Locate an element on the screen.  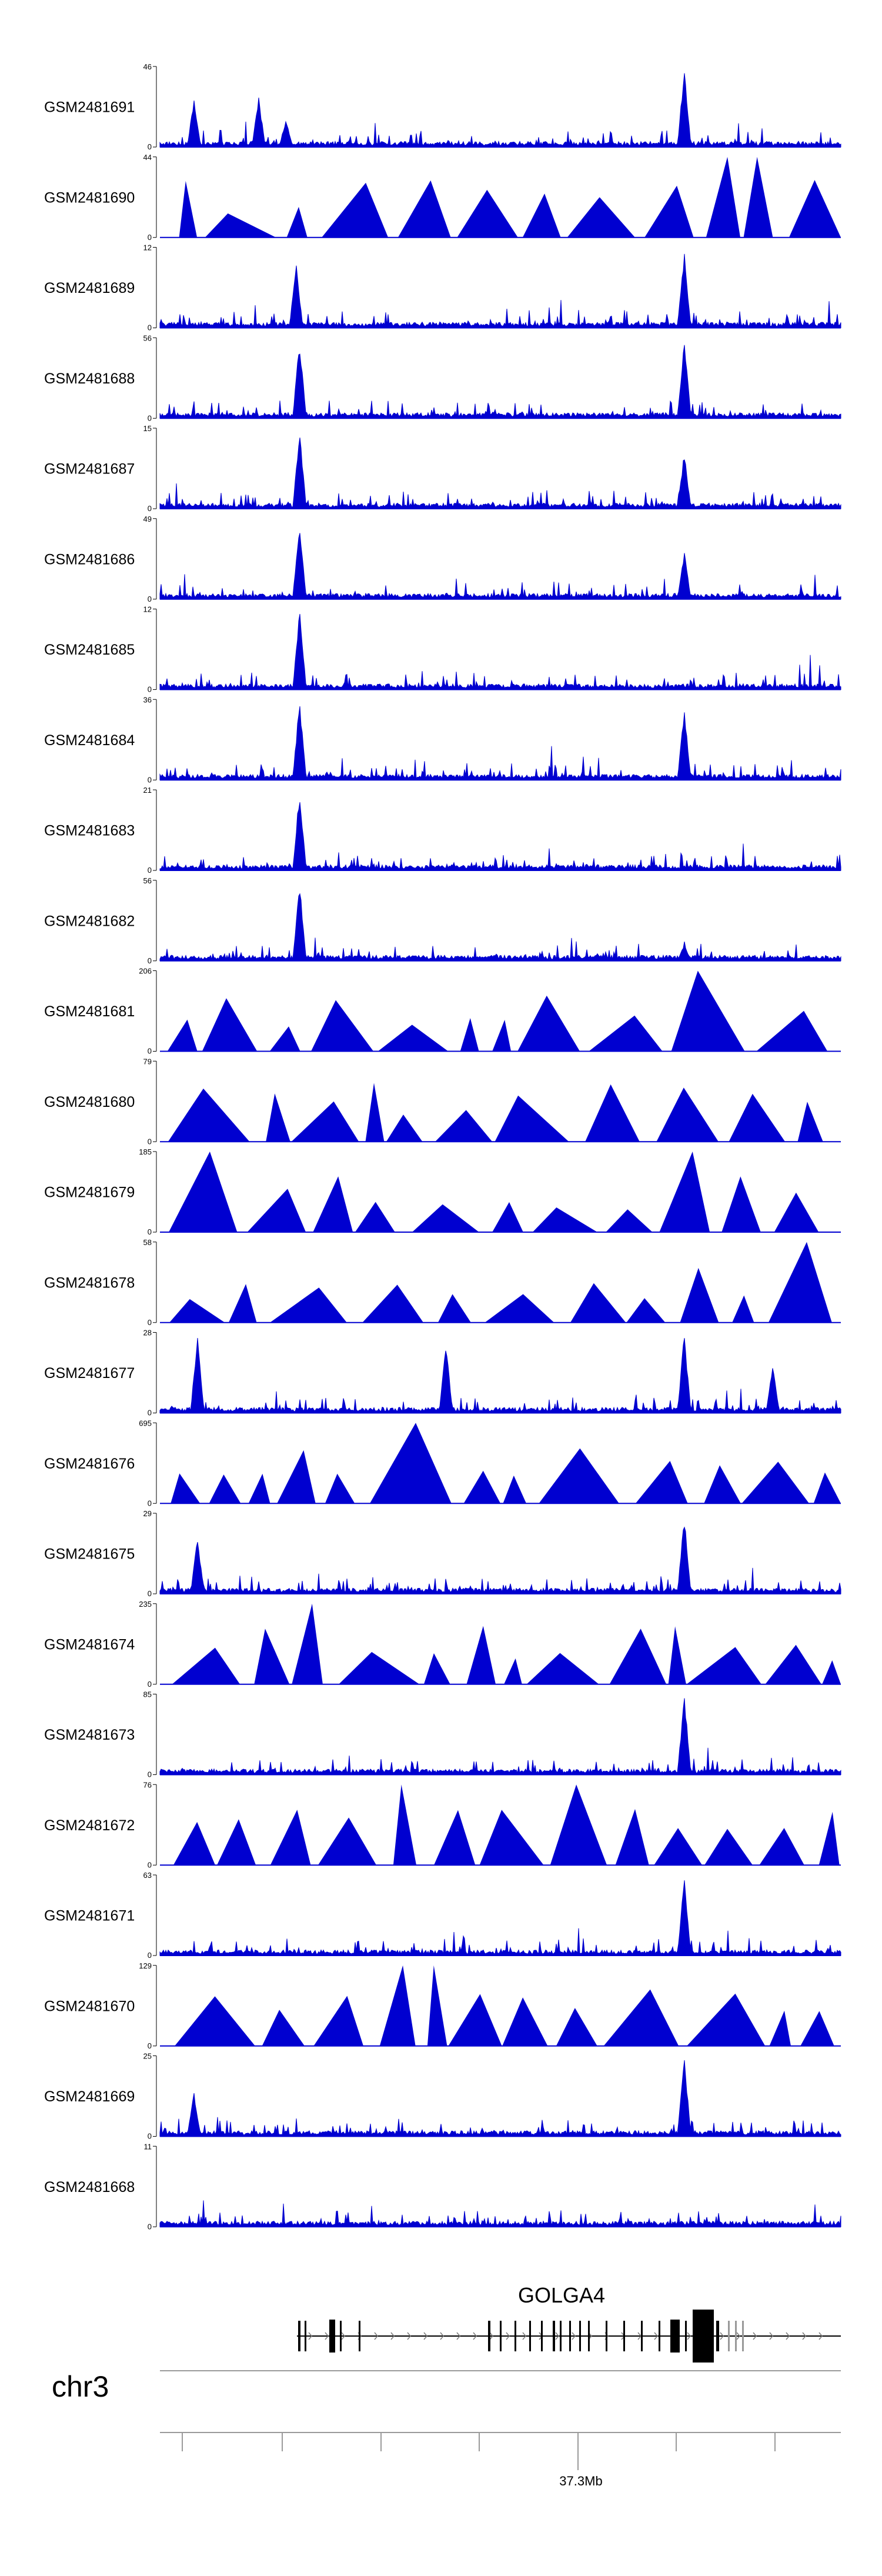
y-max-label: 695 is located at coordinates (145, 1423).